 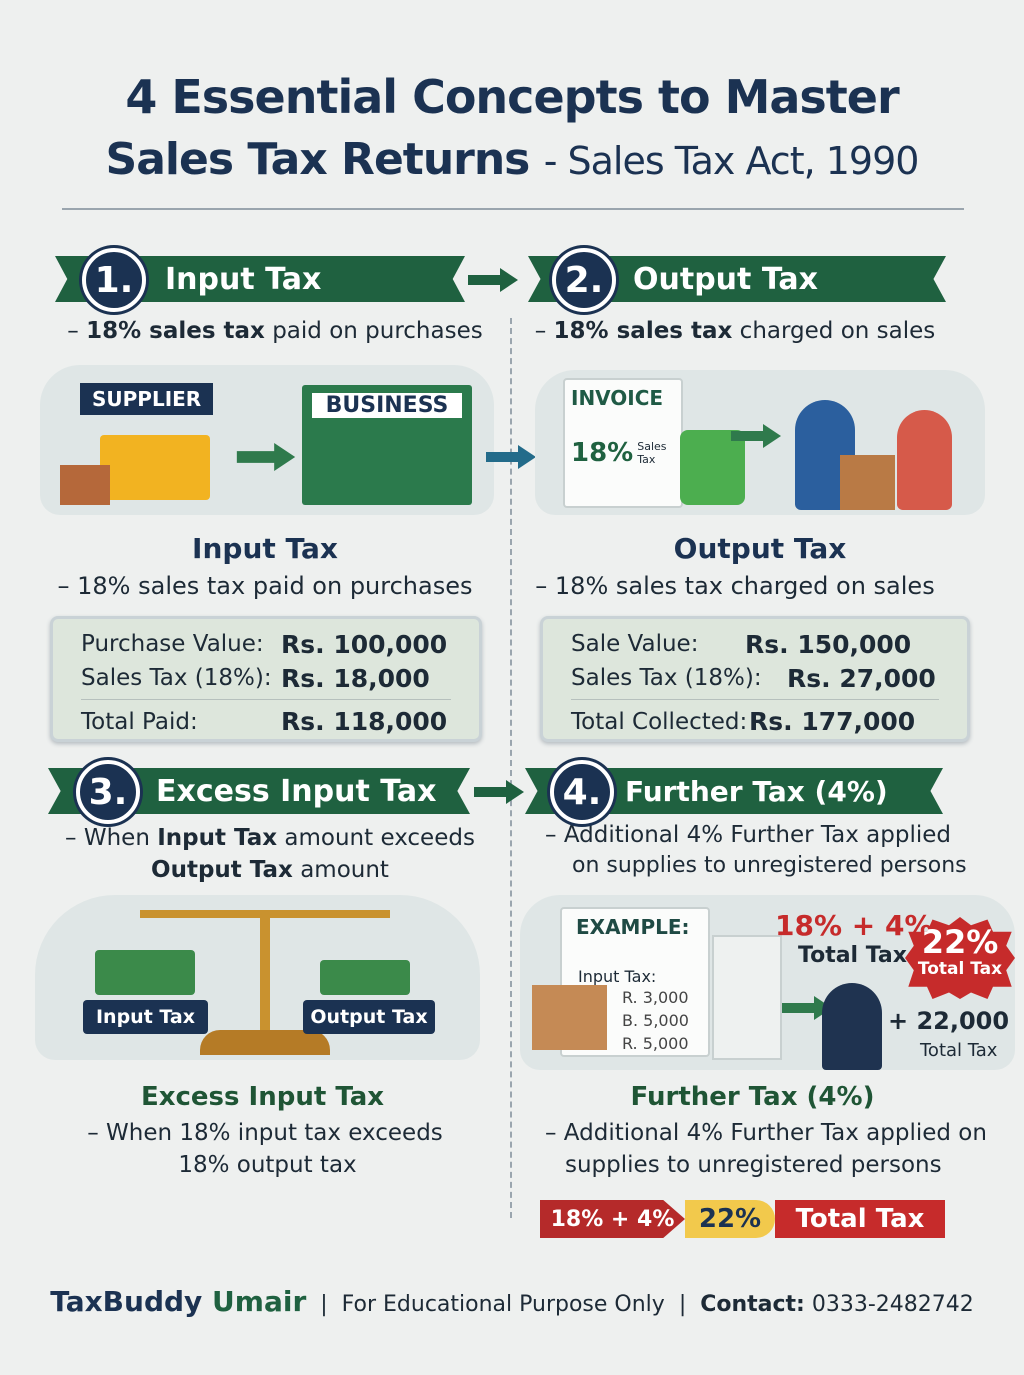 I want to click on section-3-number: 3., so click(x=108, y=792).